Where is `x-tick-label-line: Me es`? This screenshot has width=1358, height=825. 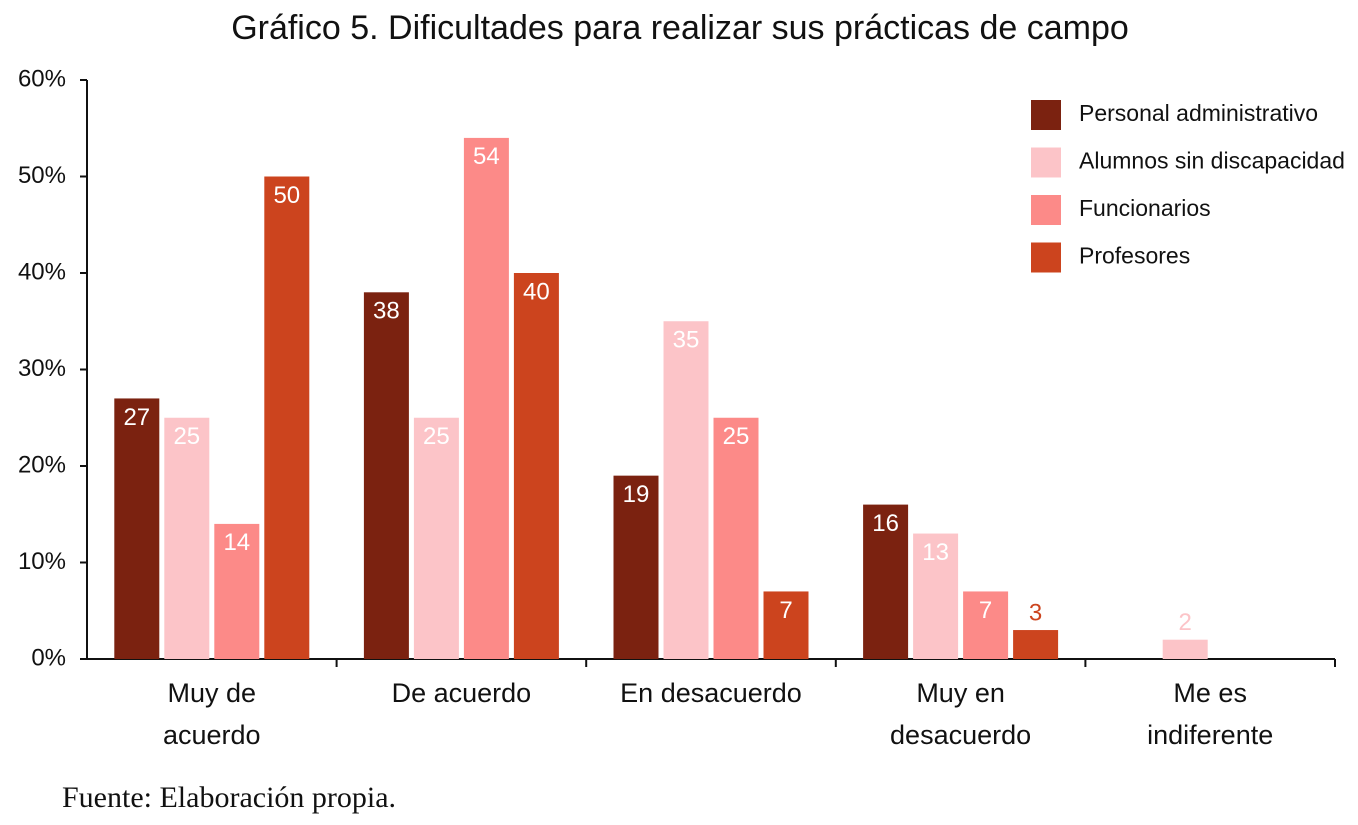 x-tick-label-line: Me es is located at coordinates (1210, 693).